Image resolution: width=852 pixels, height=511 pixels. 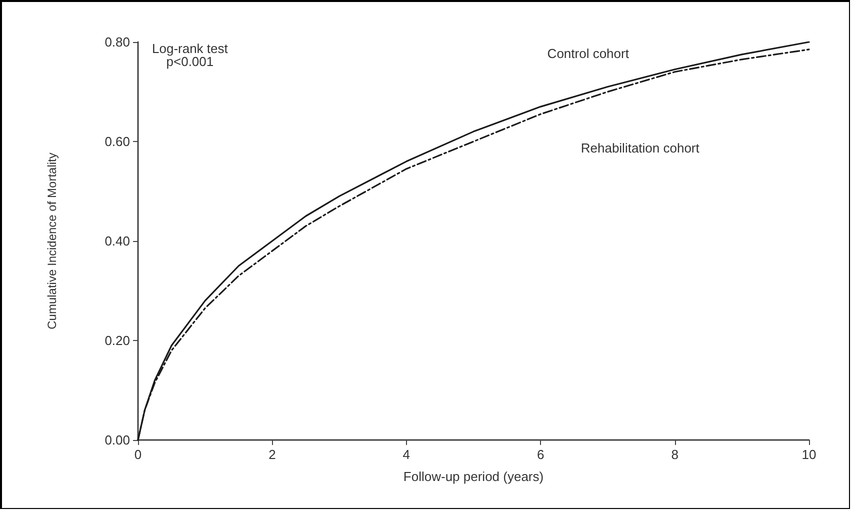 I want to click on y-tick-label: 0.40, so click(x=117, y=241).